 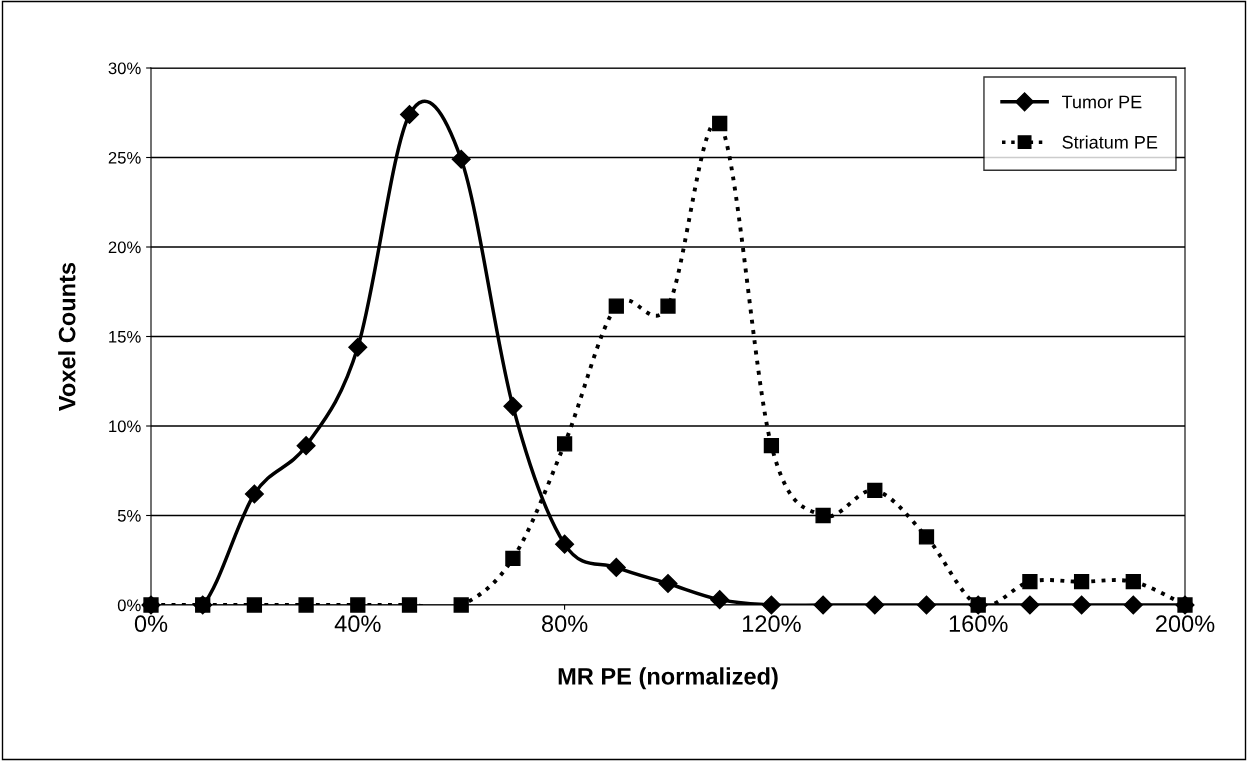 I want to click on y-tick-label: 0%, so click(x=129, y=605).